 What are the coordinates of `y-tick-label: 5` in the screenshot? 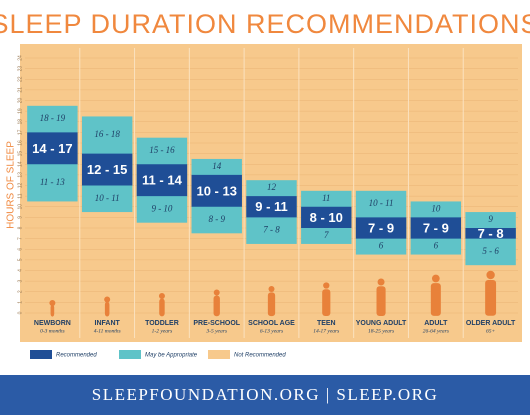 It's located at (20, 259).